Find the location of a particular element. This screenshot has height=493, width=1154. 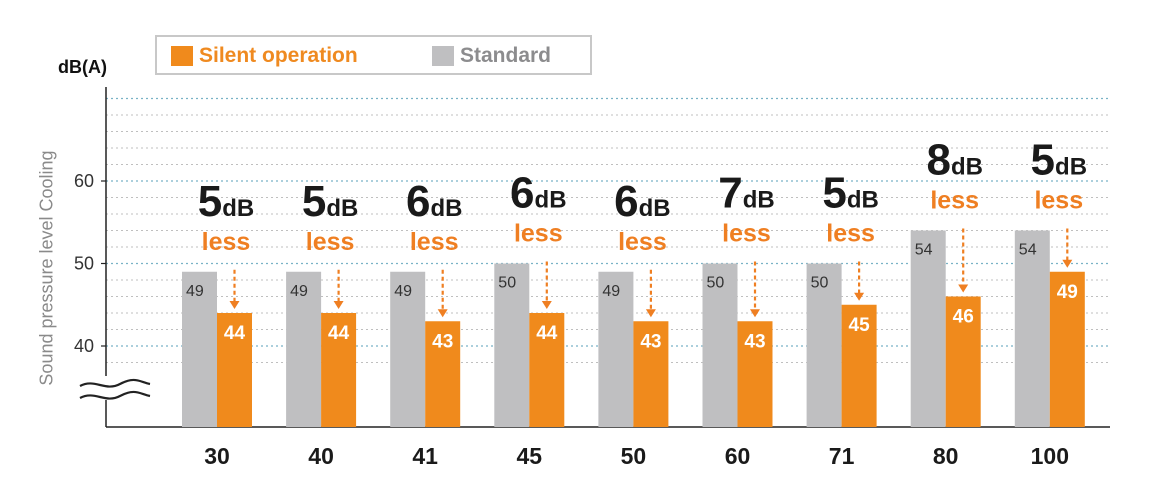

reduction-annotation: 7dB is located at coordinates (746, 193).